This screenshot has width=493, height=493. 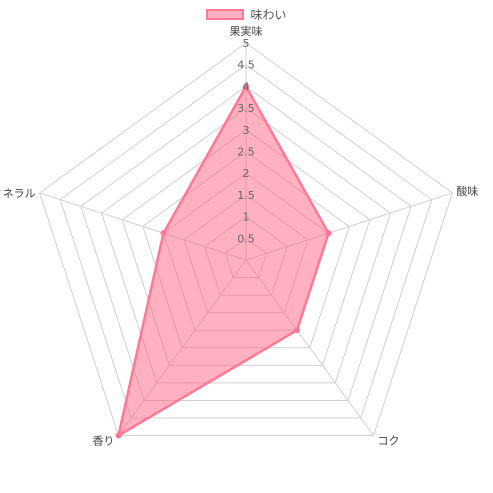 I want to click on legend: 味わい, so click(x=246, y=14).